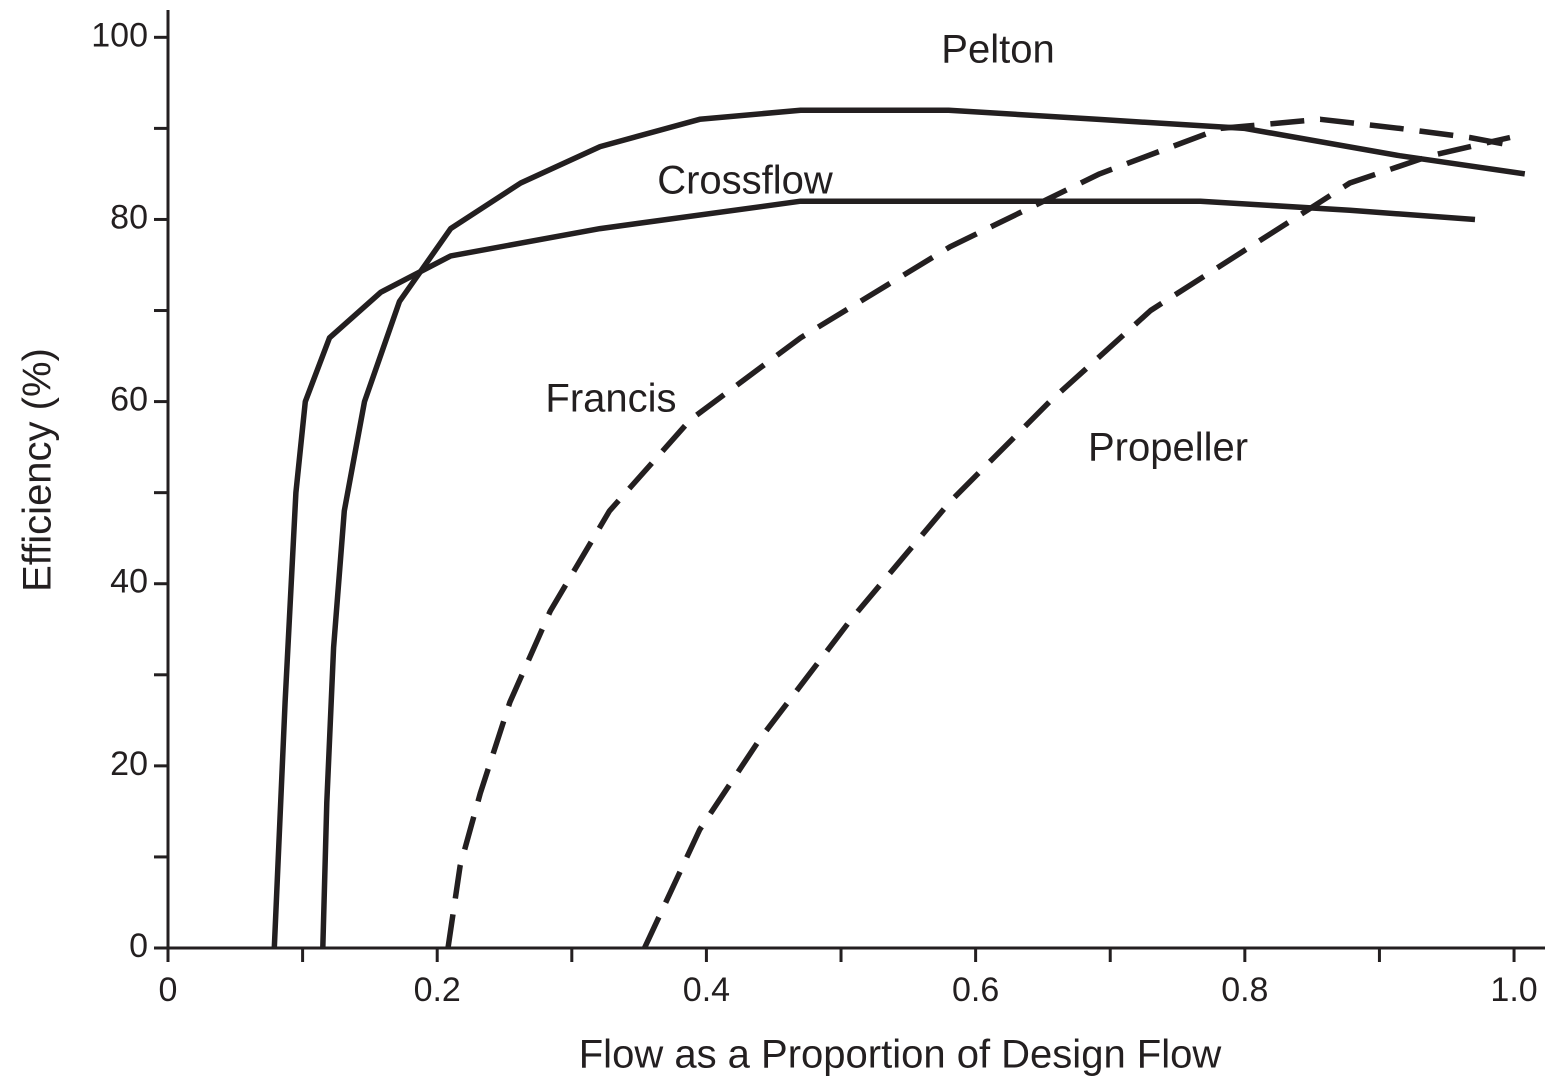 The image size is (1551, 1081). What do you see at coordinates (138, 946) in the screenshot?
I see `y-tick-label: 0` at bounding box center [138, 946].